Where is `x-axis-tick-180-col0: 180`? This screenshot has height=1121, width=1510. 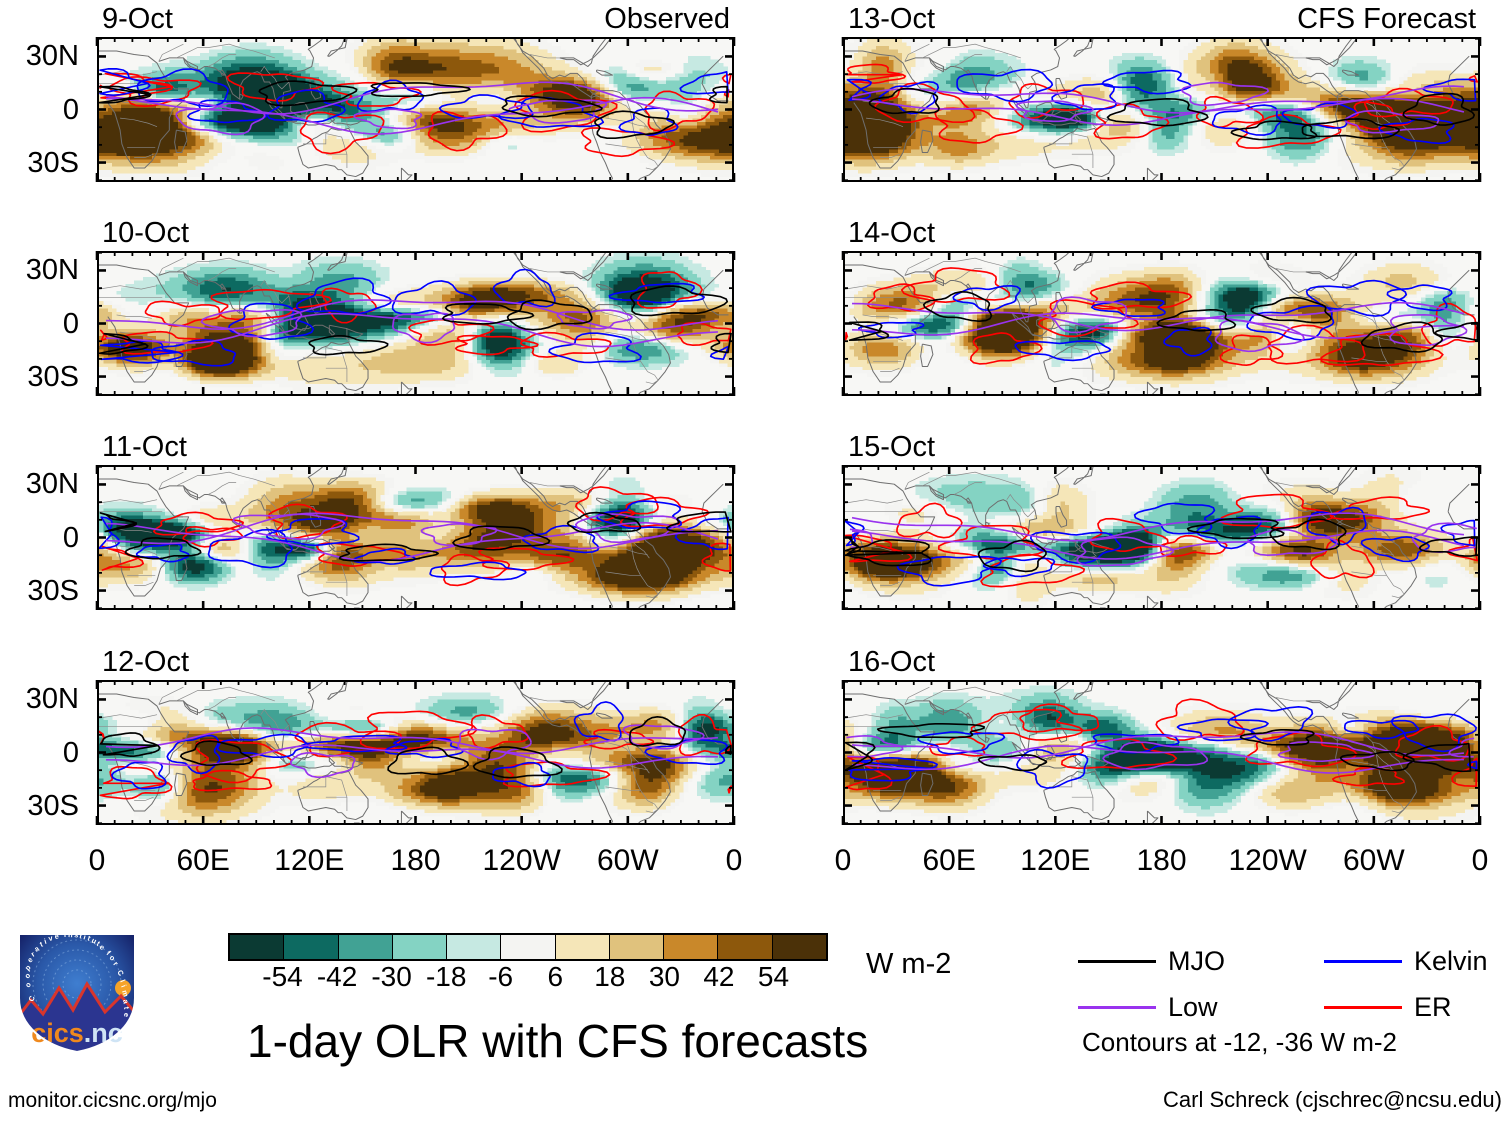
x-axis-tick-180-col0: 180 is located at coordinates (416, 861).